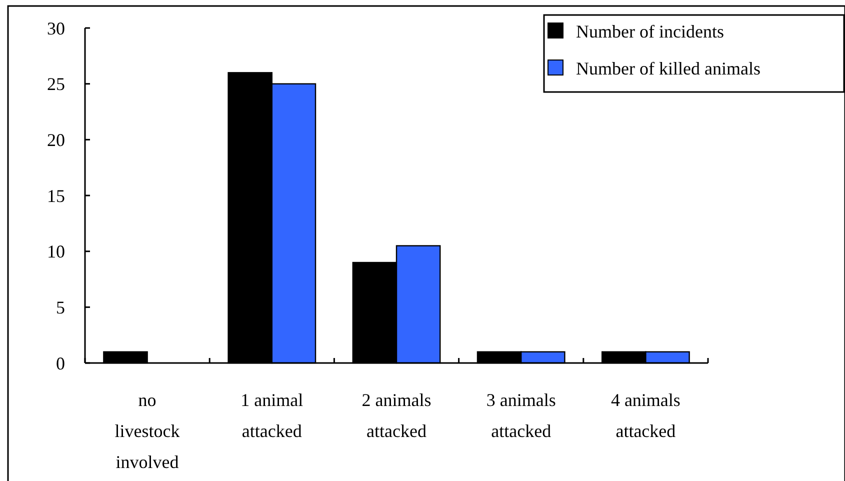 Image resolution: width=845 pixels, height=481 pixels. I want to click on y-tick-label: 10, so click(56, 252).